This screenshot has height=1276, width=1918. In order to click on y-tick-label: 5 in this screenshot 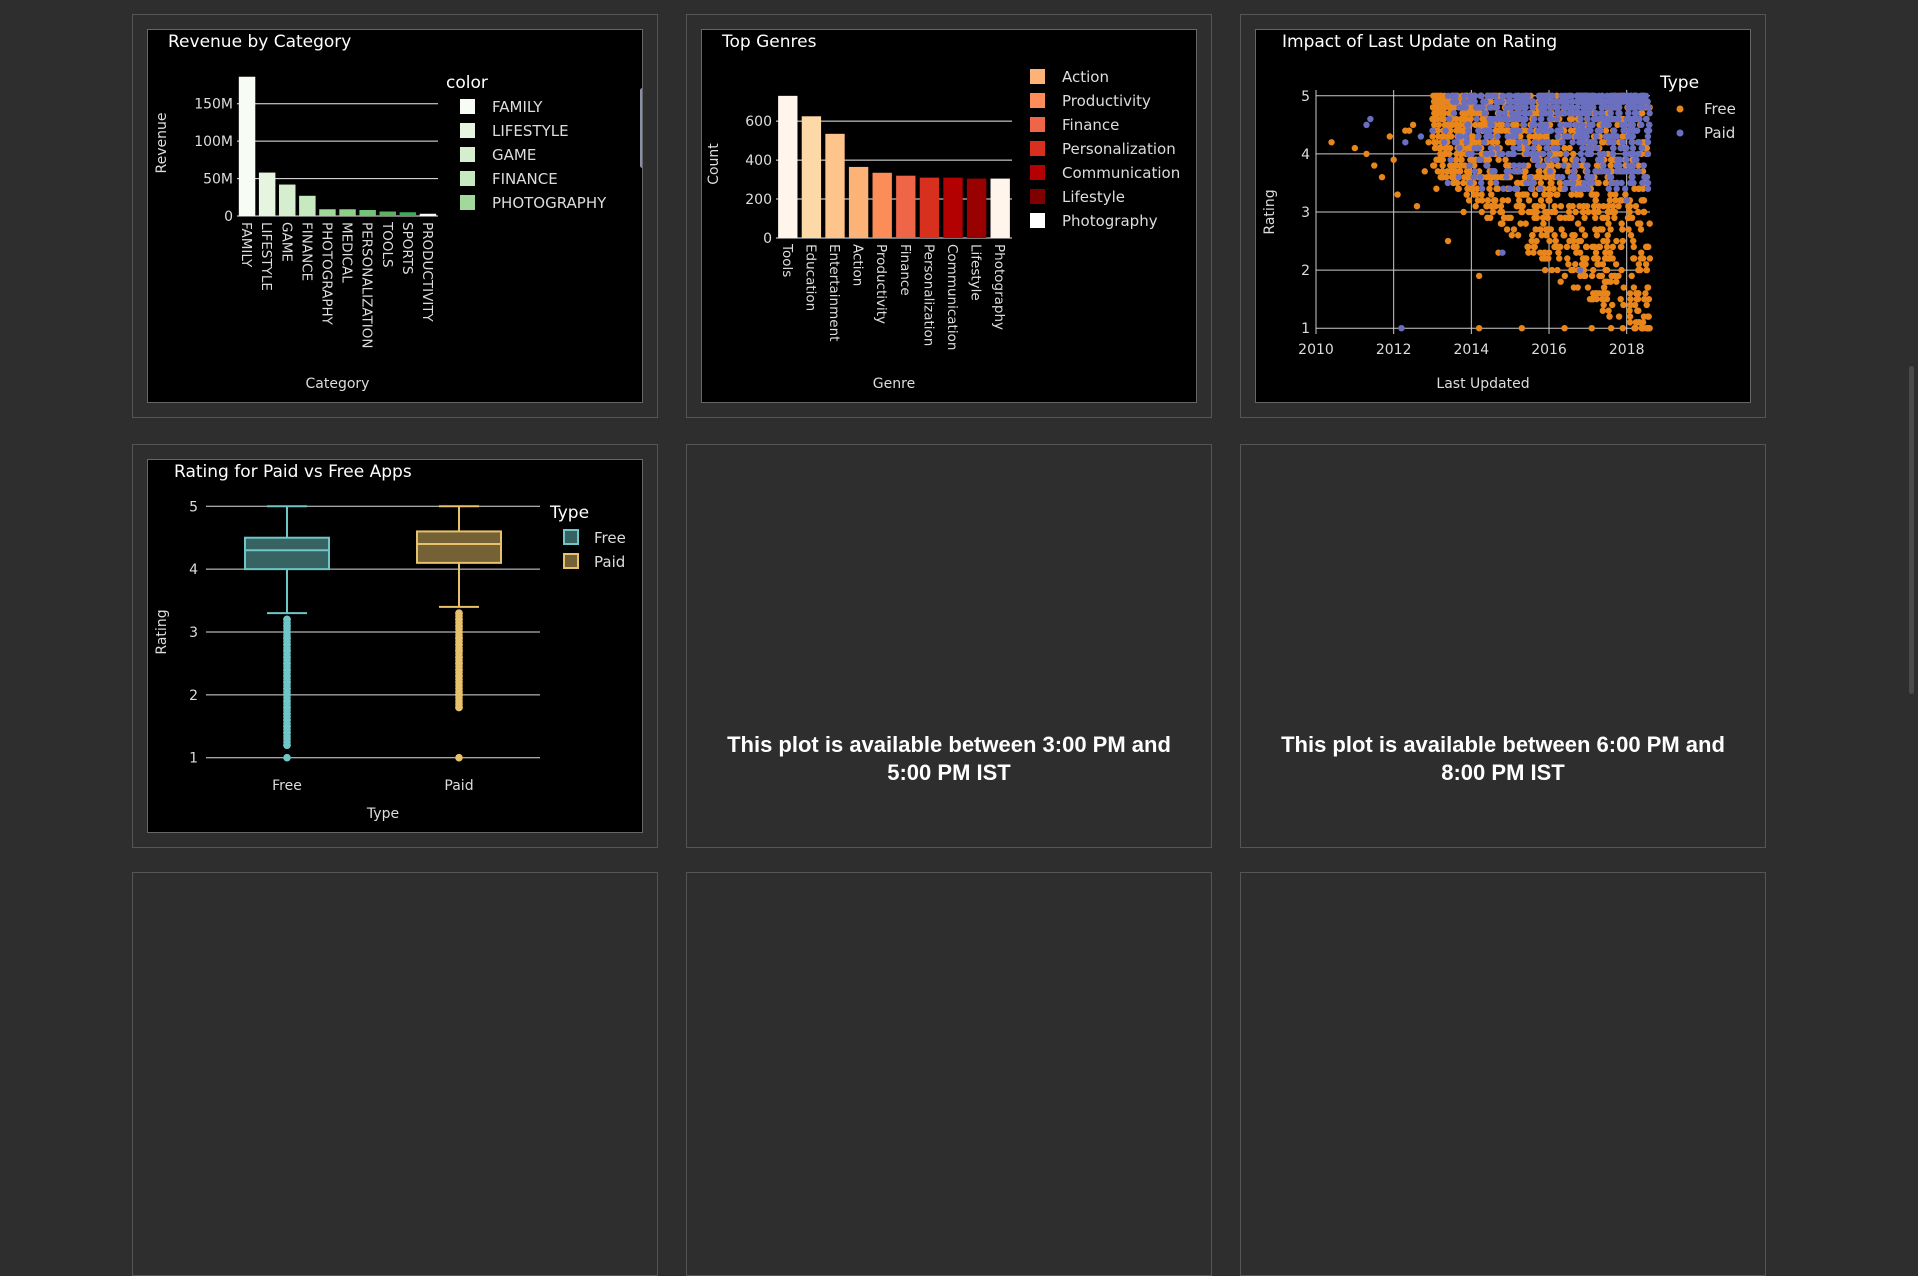, I will do `click(193, 507)`.